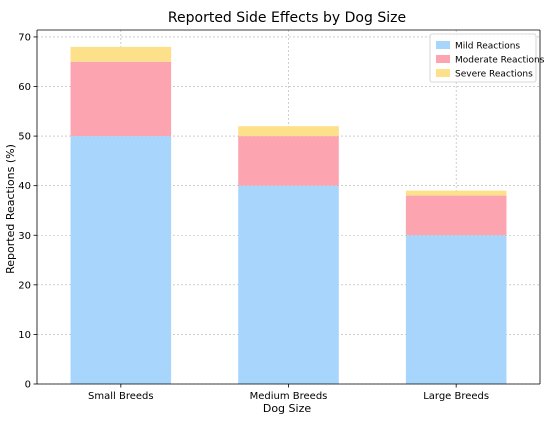  What do you see at coordinates (24, 335) in the screenshot?
I see `y-tick-label: 10` at bounding box center [24, 335].